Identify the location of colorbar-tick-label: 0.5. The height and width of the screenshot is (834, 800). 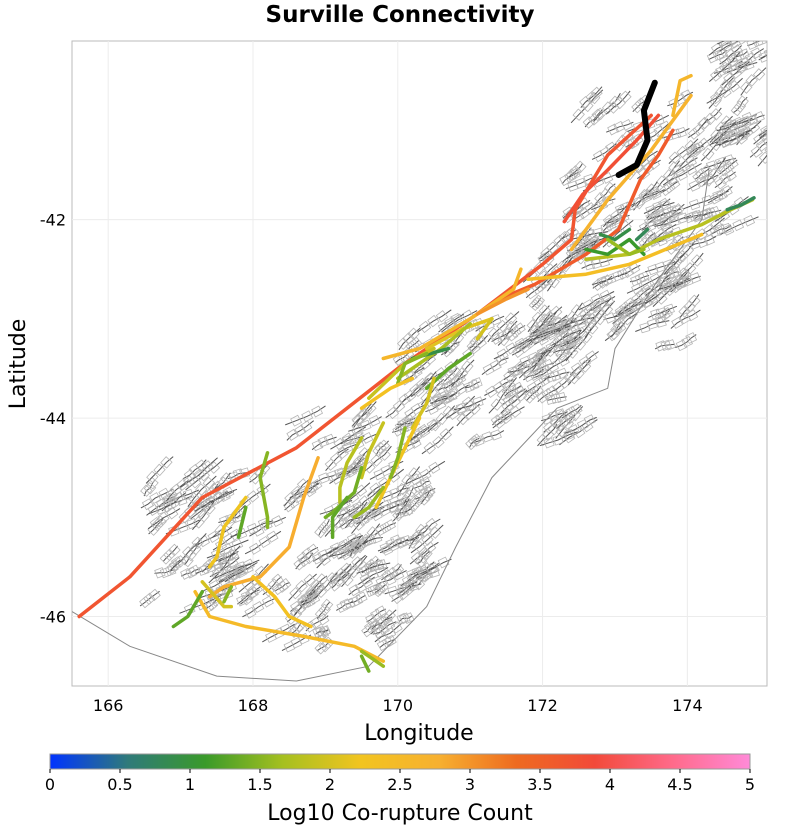
(119, 784).